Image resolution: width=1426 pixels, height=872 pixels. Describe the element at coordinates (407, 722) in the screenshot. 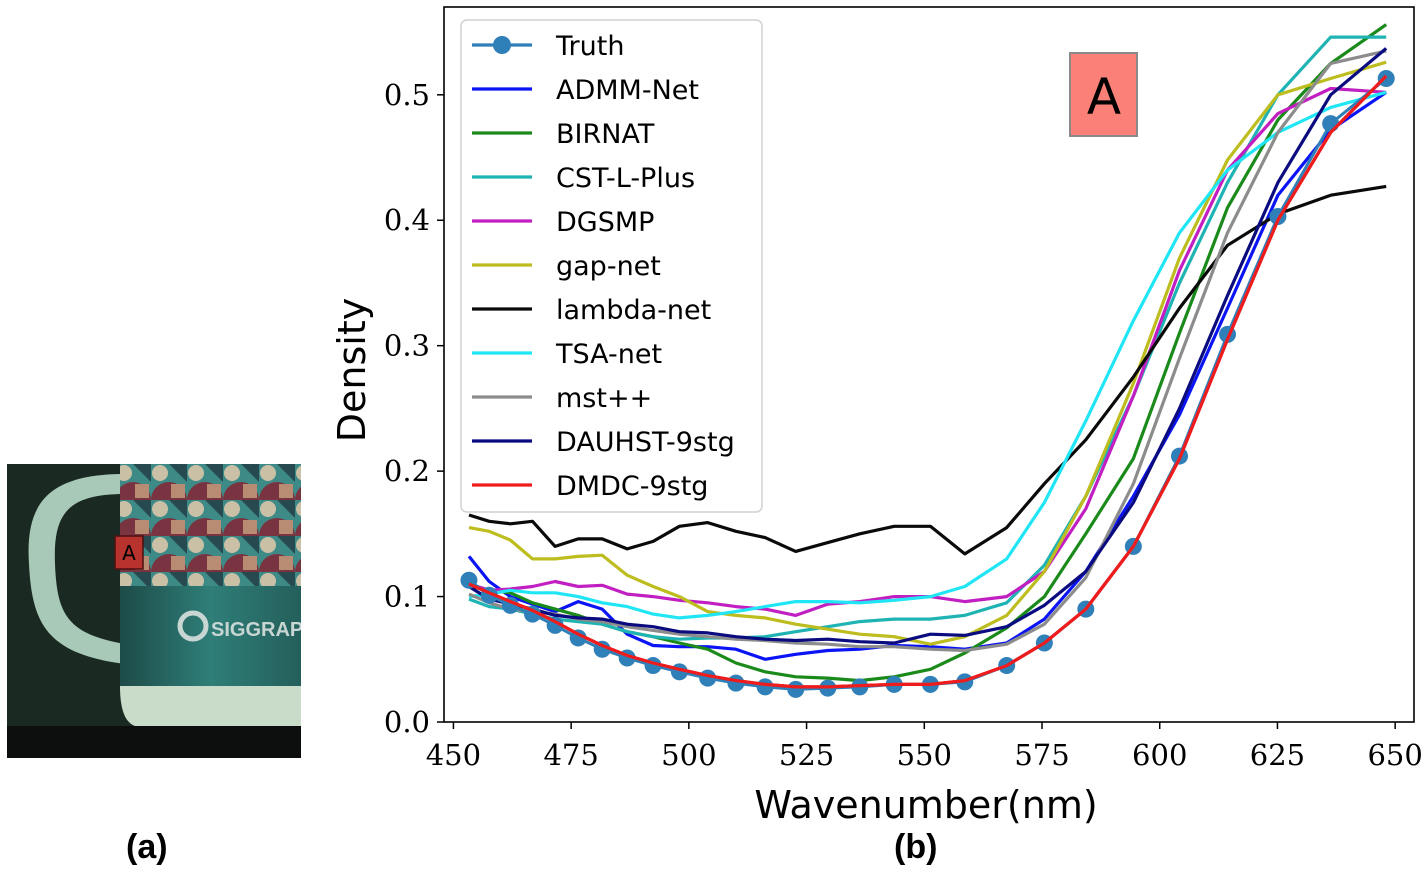

I see `y-tick-label: 0.0` at that location.